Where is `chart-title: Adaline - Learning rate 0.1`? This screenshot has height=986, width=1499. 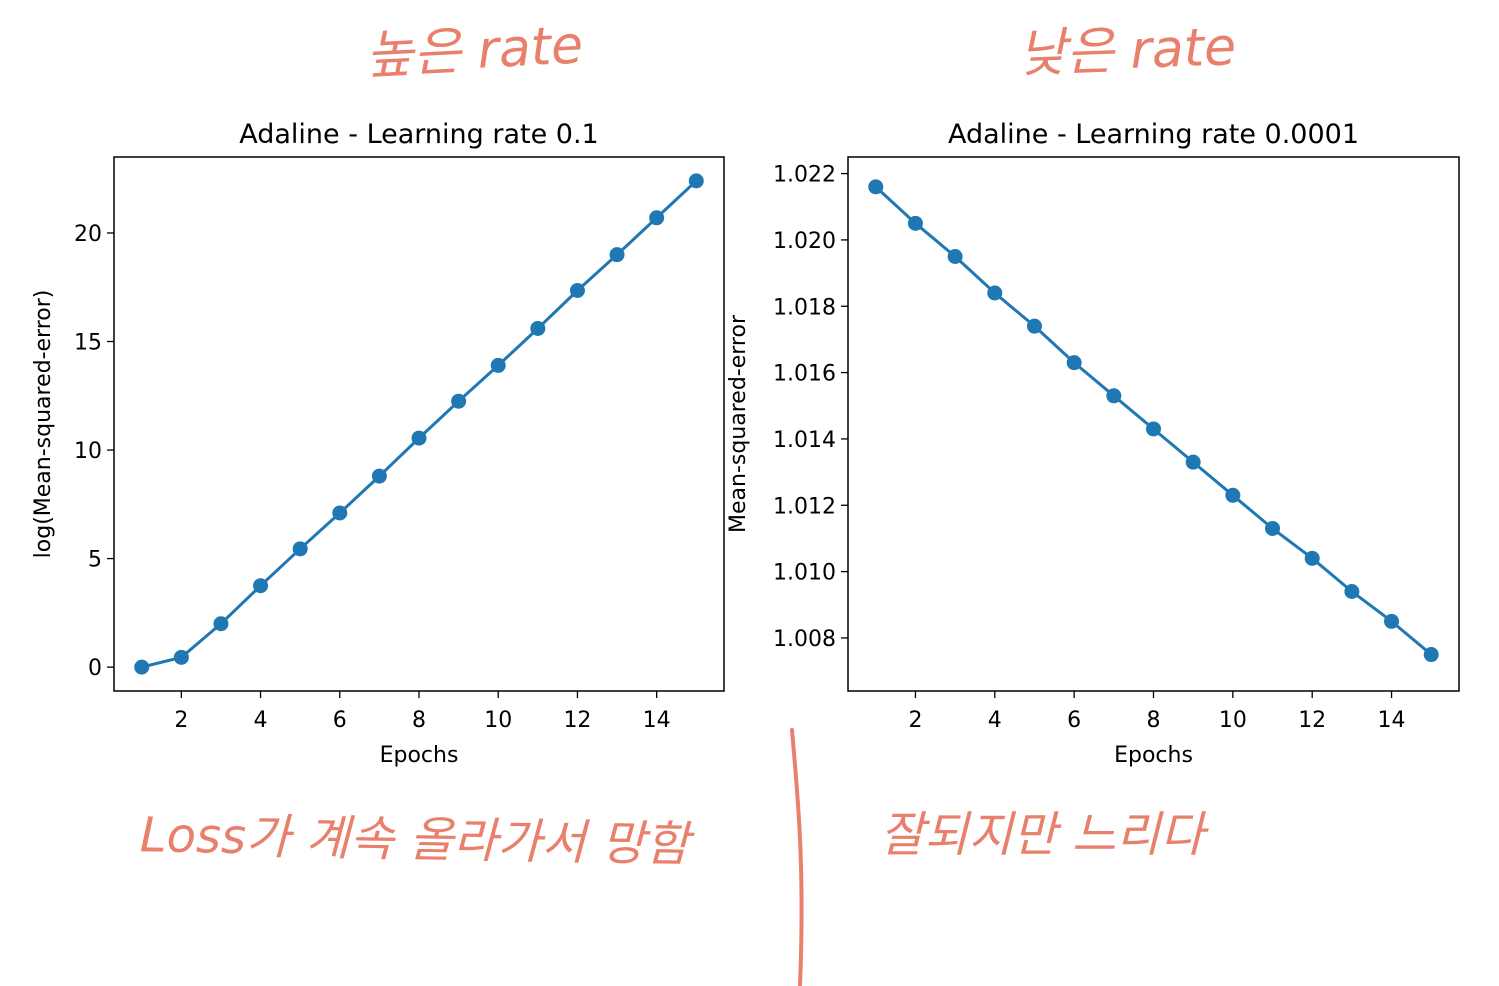
chart-title: Adaline - Learning rate 0.1 is located at coordinates (418, 134).